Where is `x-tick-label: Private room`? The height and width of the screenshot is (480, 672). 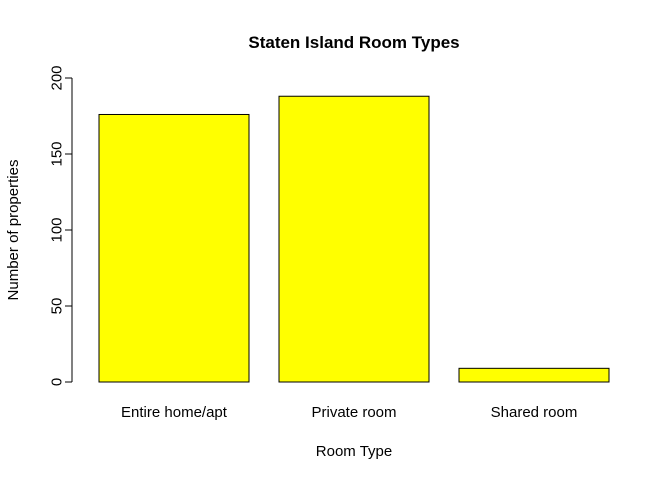
x-tick-label: Private room is located at coordinates (353, 412).